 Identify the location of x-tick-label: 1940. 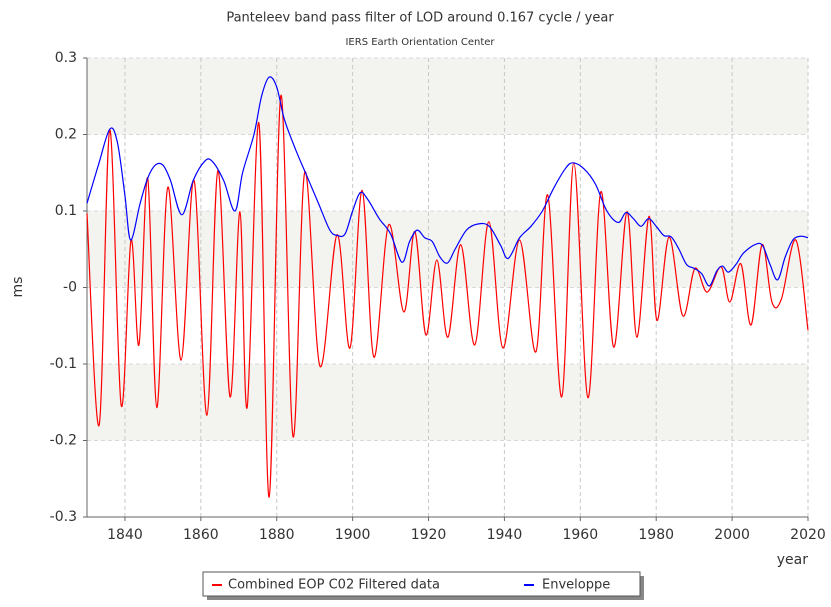
(505, 535).